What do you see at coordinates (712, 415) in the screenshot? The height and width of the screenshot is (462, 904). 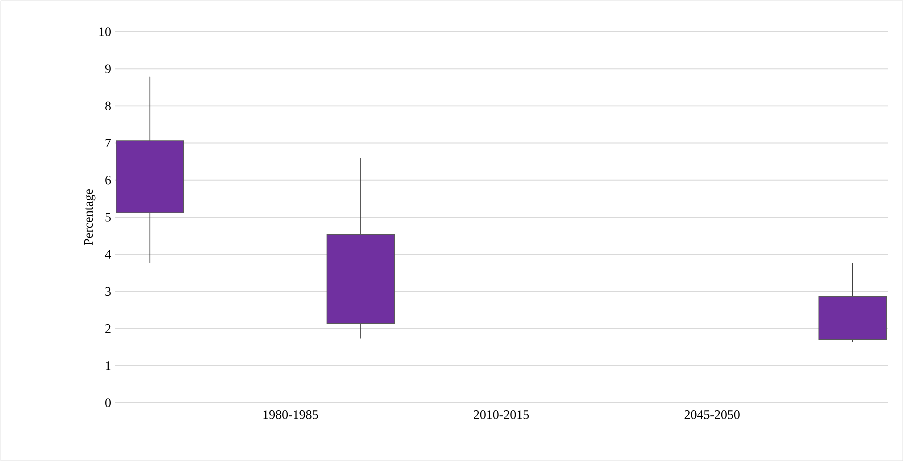 I see `x-tick-label: 2045-2050` at bounding box center [712, 415].